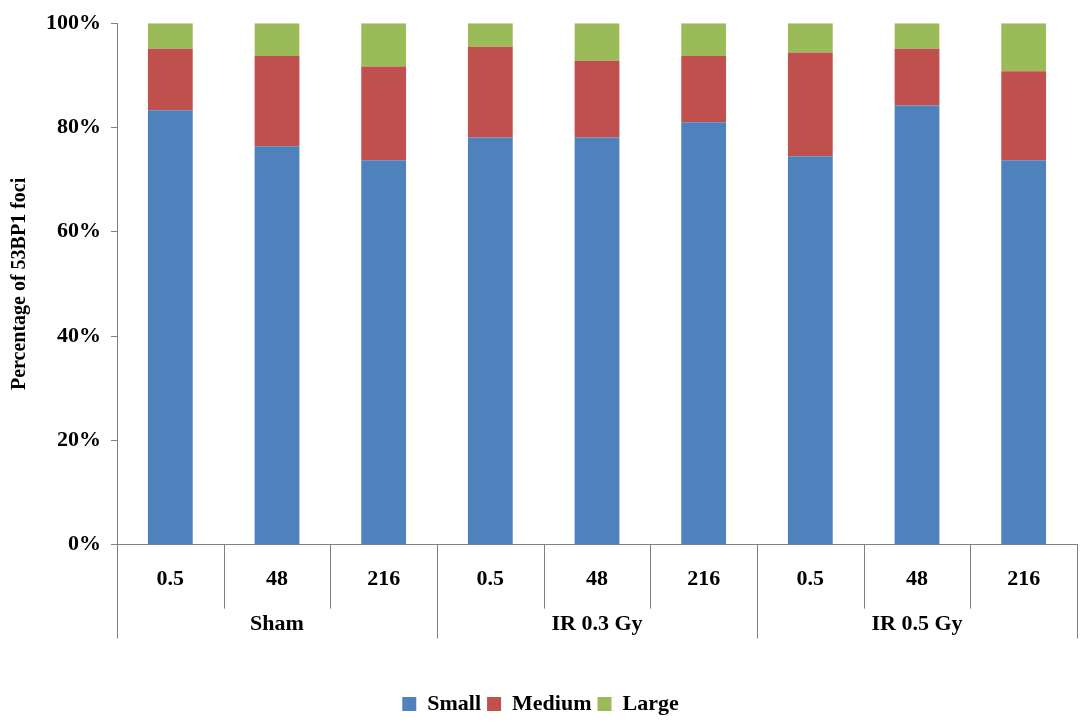 This screenshot has height=725, width=1089. I want to click on text: IR 0.5 Gy, so click(917, 623).